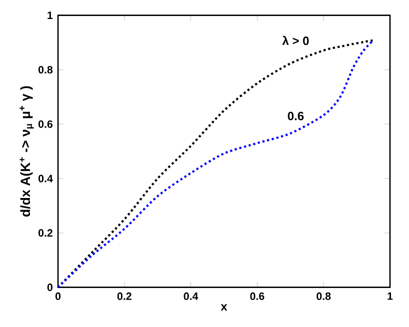  What do you see at coordinates (45, 124) in the screenshot?
I see `y-tick-label: 0.6` at bounding box center [45, 124].